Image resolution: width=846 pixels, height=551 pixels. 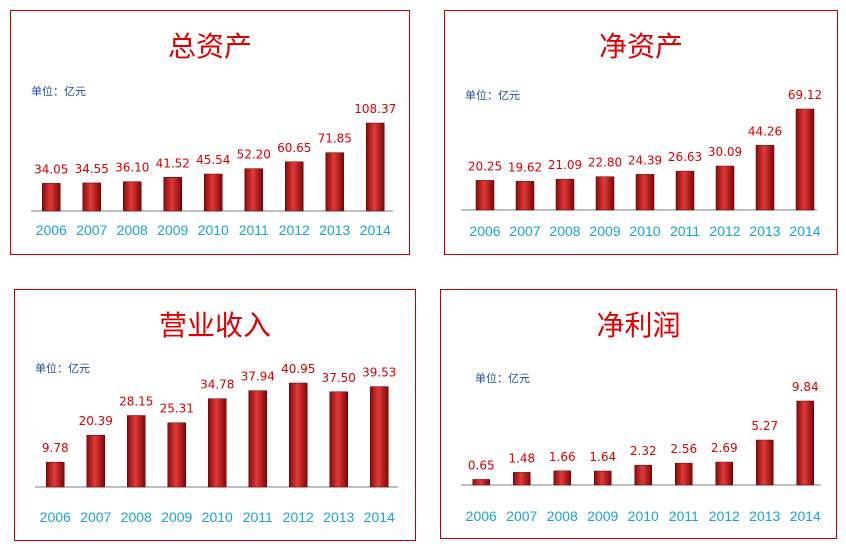 I want to click on data-label: 34.55, so click(x=92, y=169).